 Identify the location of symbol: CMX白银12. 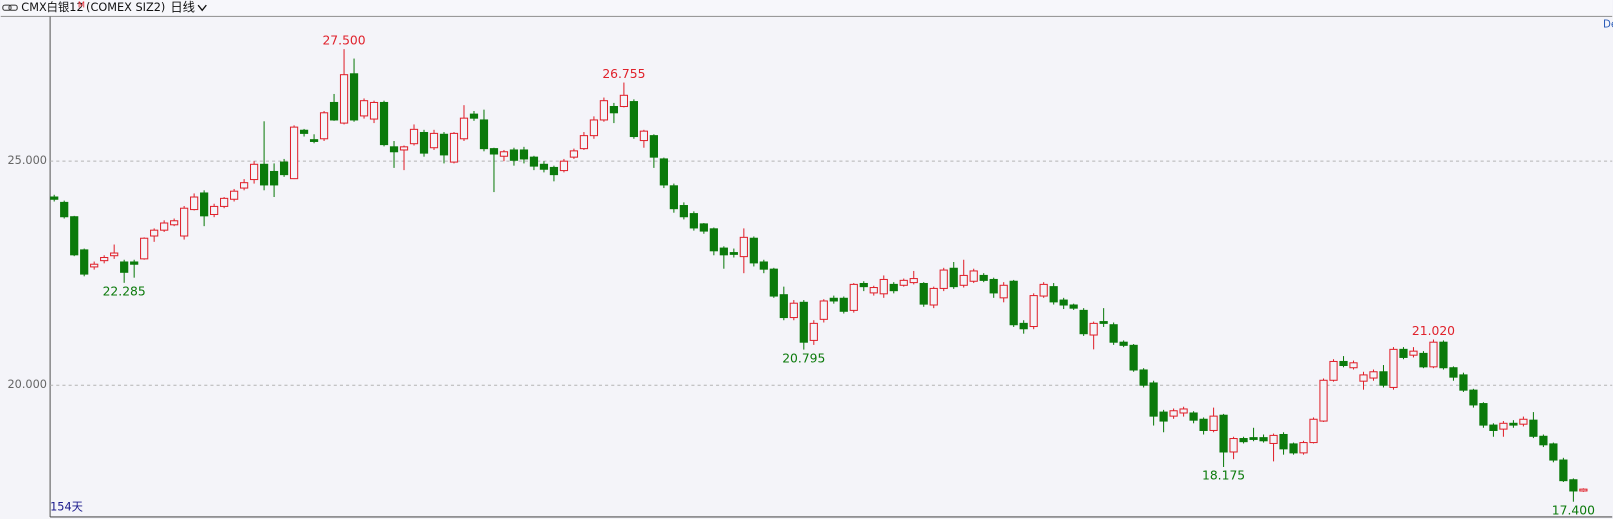
(52, 7).